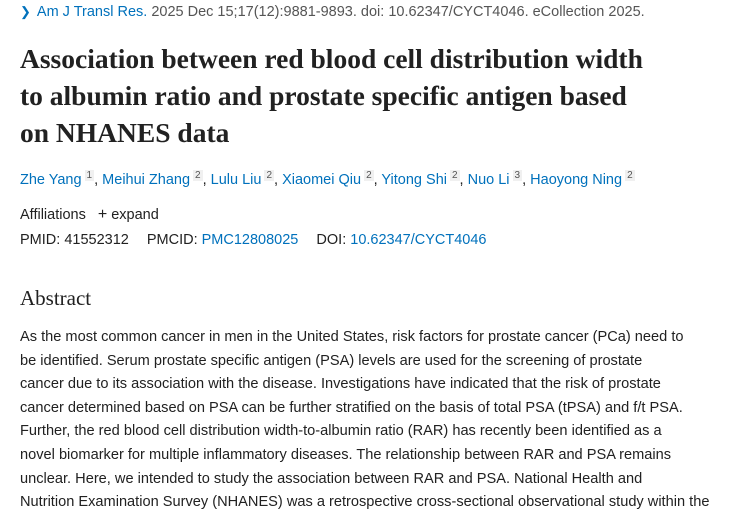 Image resolution: width=750 pixels, height=515 pixels. I want to click on title-line: on NHANES data, so click(125, 132).